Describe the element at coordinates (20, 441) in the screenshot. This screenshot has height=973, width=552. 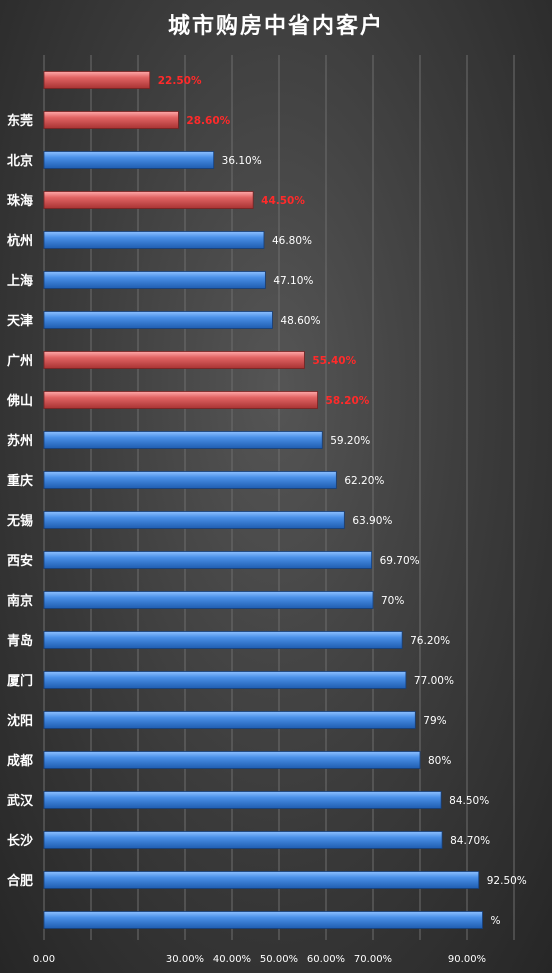
I see `category-label: 苏州` at that location.